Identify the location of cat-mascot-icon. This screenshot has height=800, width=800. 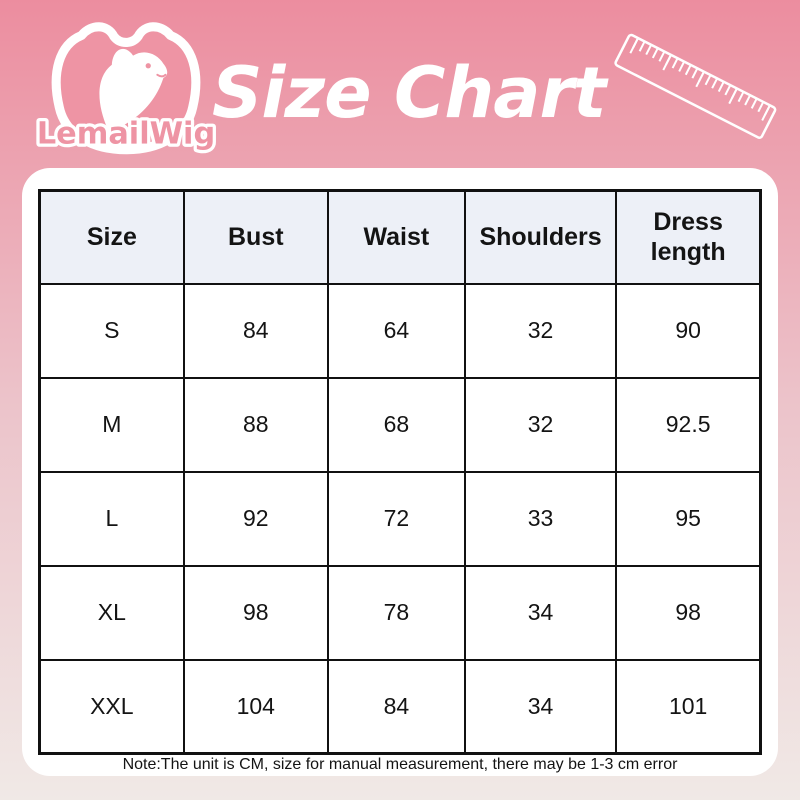
(126, 88).